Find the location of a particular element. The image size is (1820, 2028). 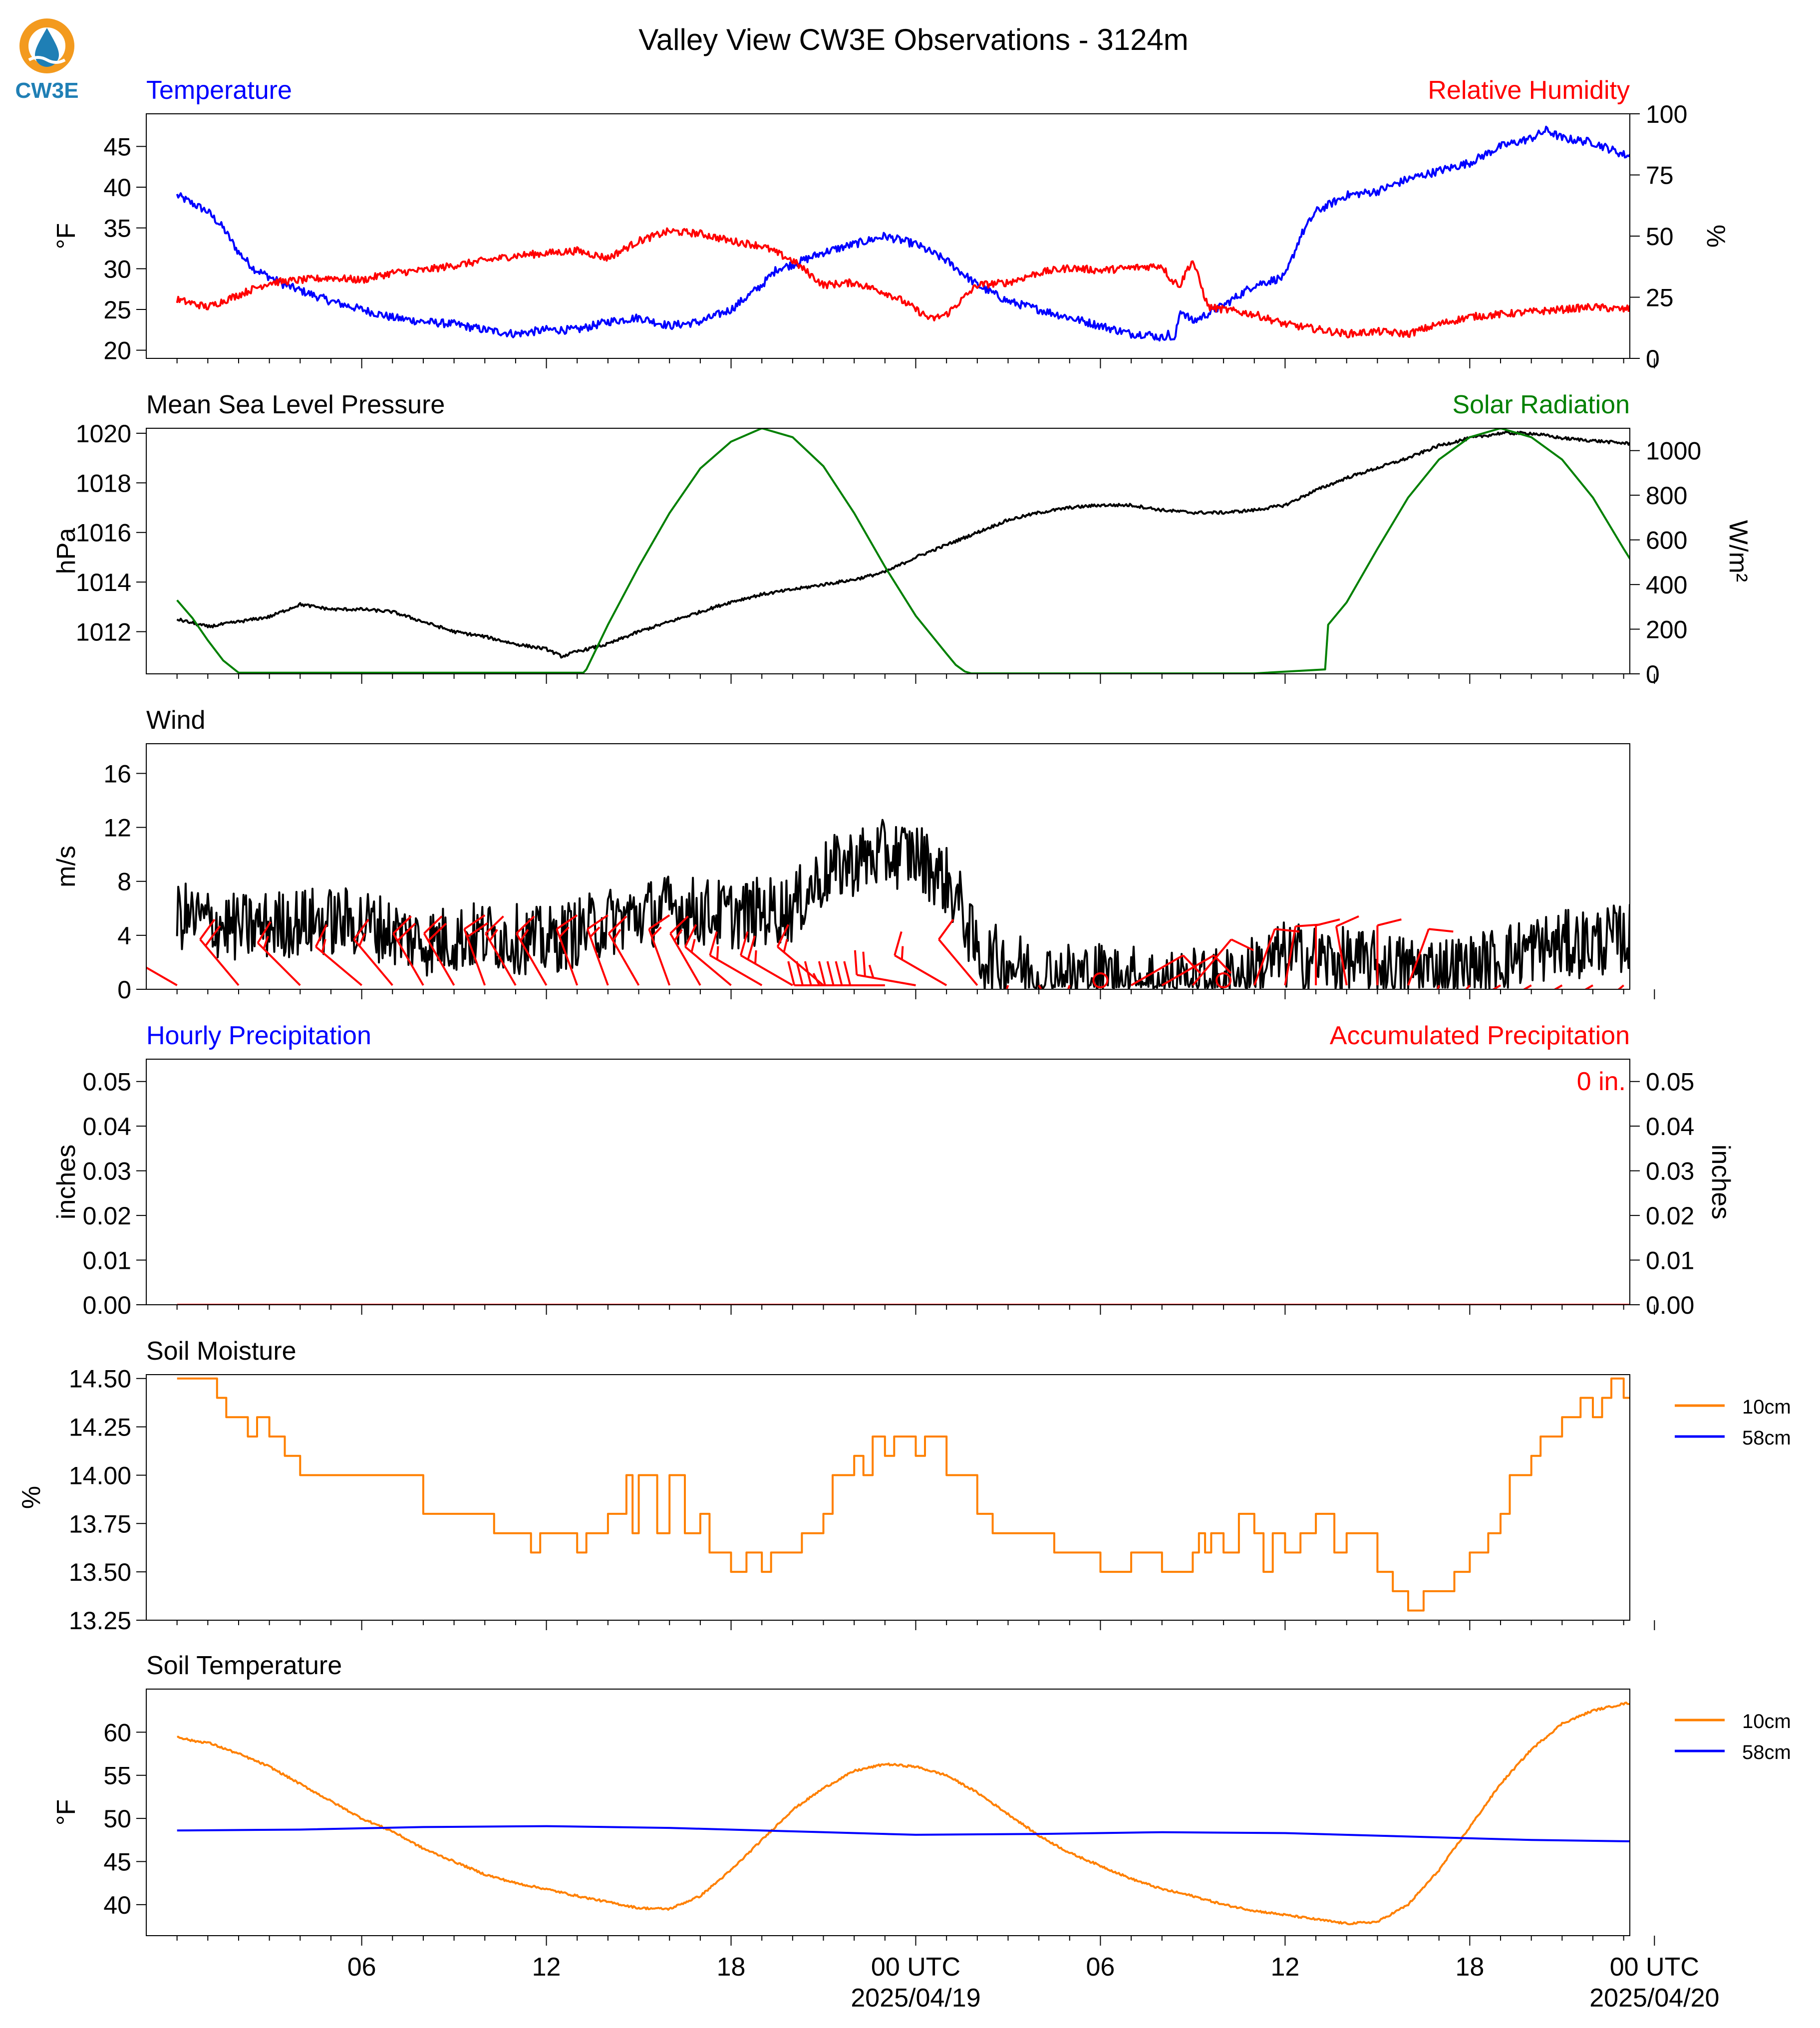

y-tick-label: 0.05 is located at coordinates (107, 1082).